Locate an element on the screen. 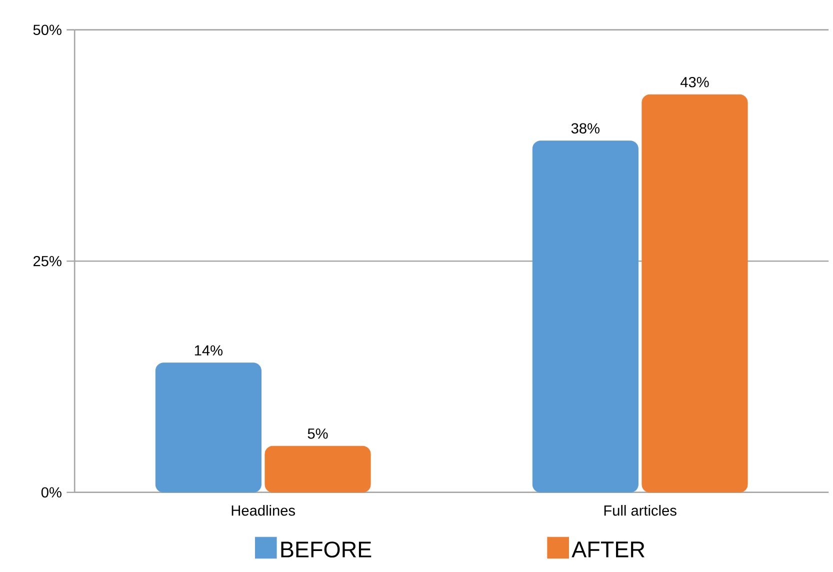 Image resolution: width=833 pixels, height=572 pixels. data-label: 5% is located at coordinates (318, 433).